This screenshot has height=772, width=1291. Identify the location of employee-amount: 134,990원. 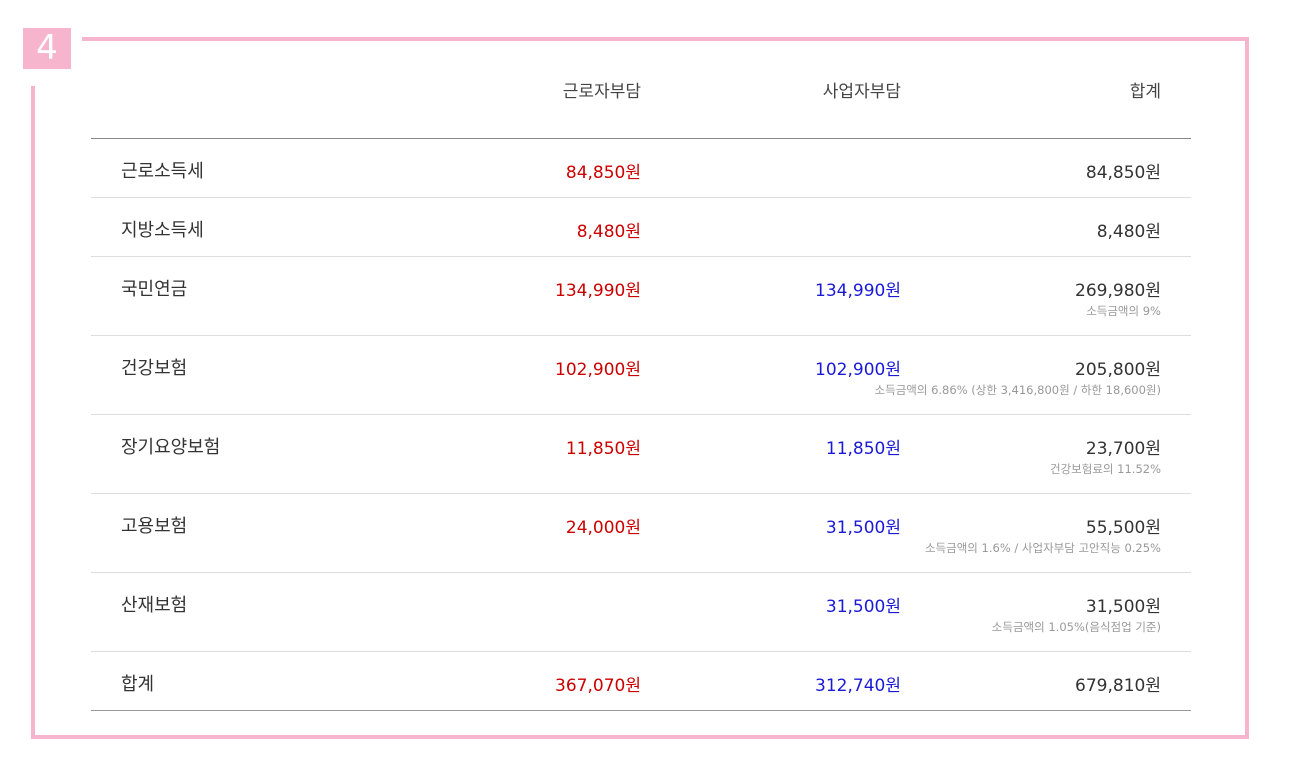
(598, 291).